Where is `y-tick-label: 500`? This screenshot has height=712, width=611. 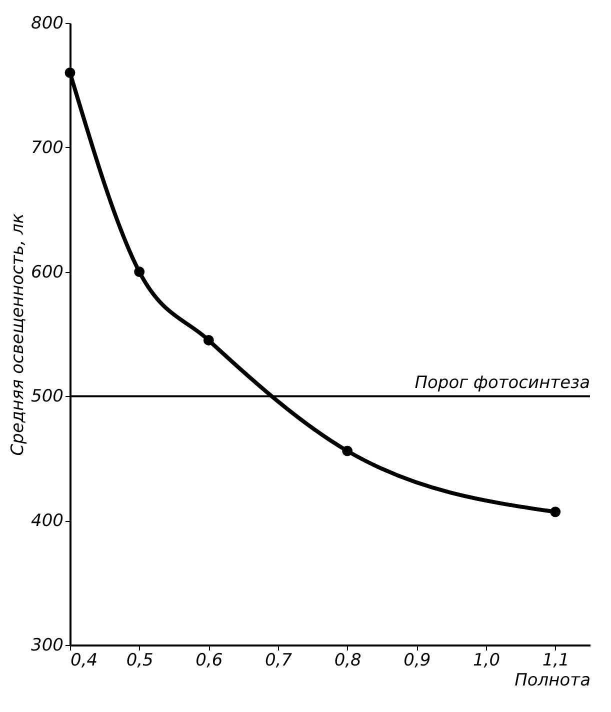 y-tick-label: 500 is located at coordinates (47, 396).